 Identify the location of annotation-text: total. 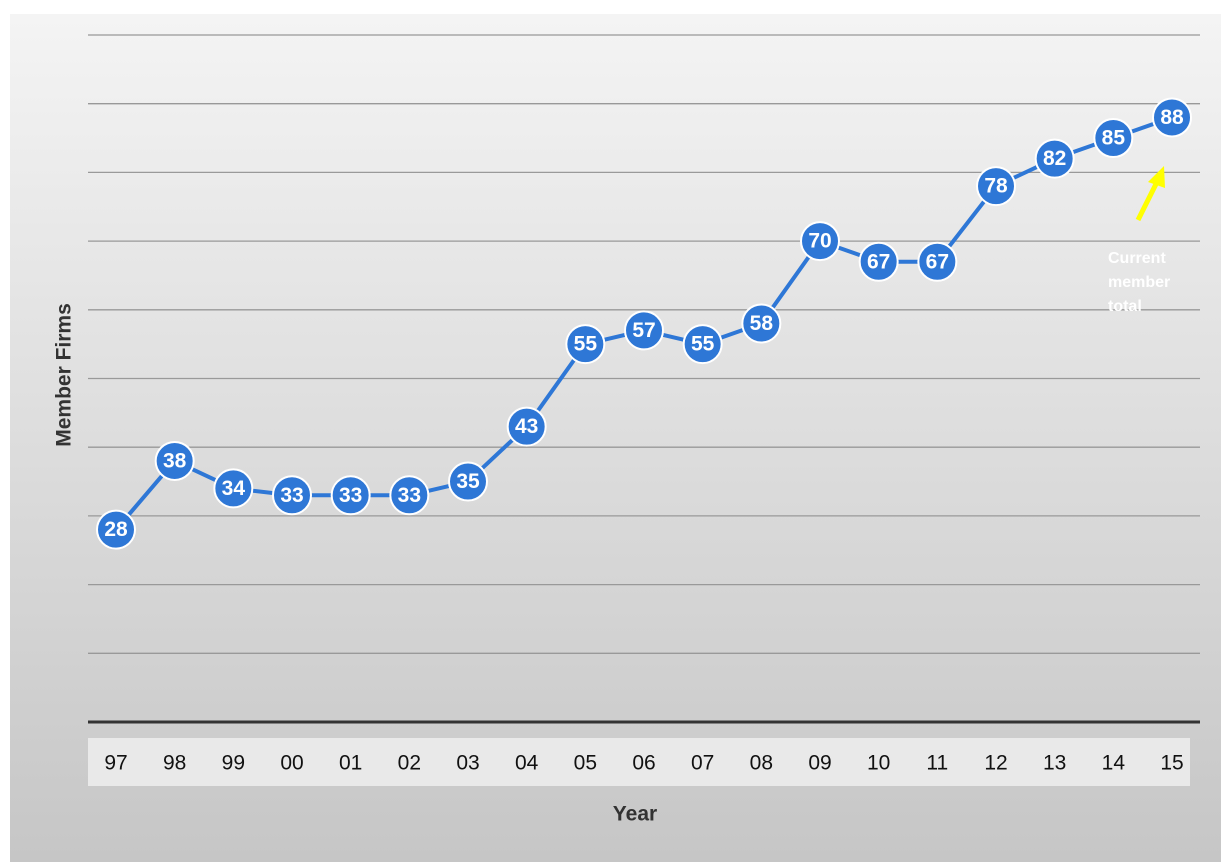
(1125, 306).